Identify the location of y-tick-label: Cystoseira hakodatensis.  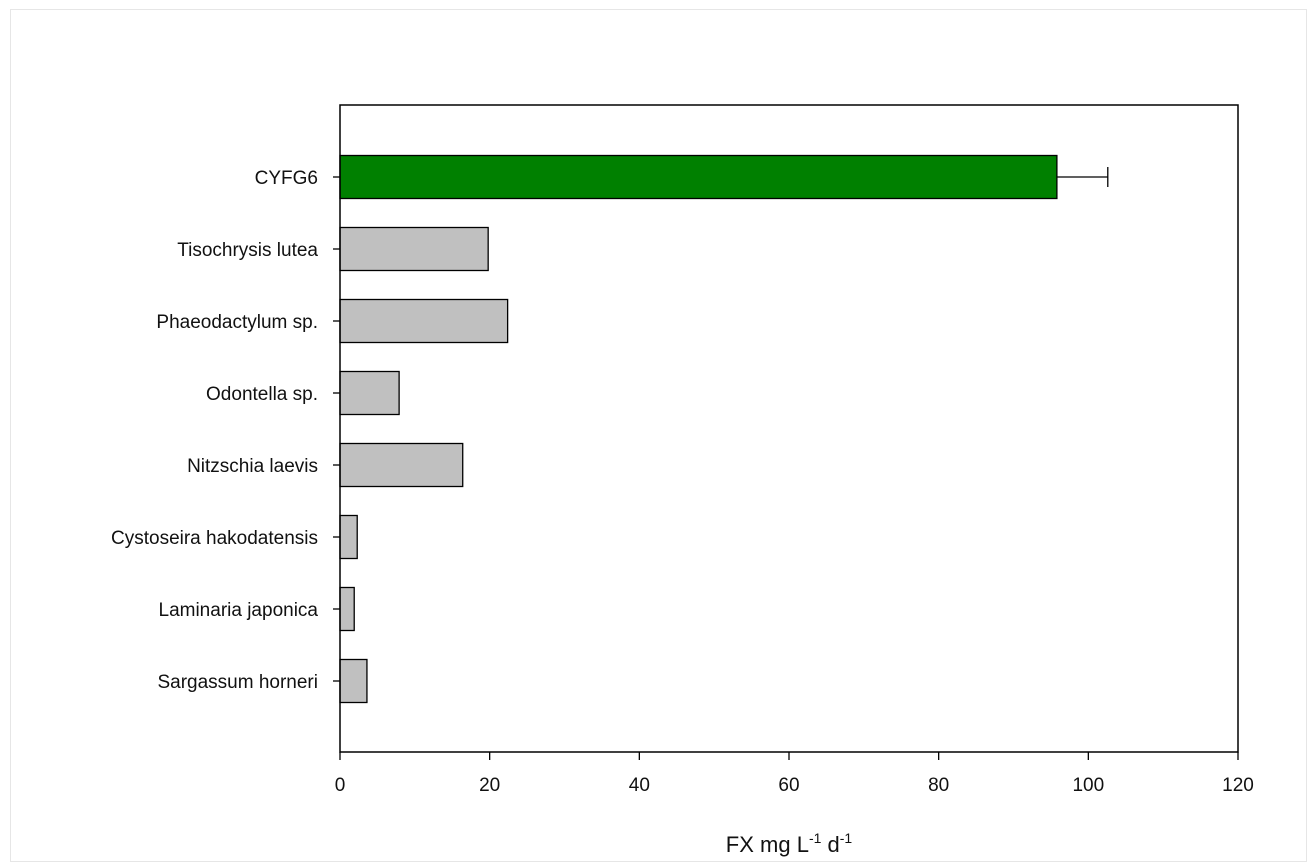
(214, 538).